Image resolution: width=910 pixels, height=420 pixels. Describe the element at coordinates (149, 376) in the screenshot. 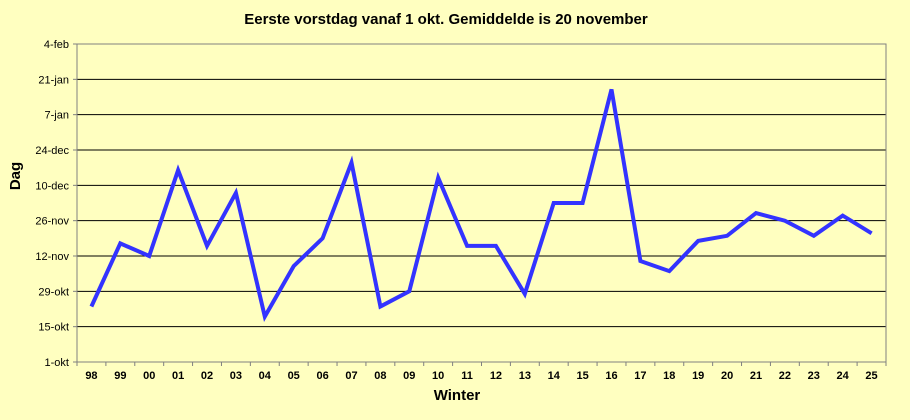

I see `x-tick-label: 00` at that location.